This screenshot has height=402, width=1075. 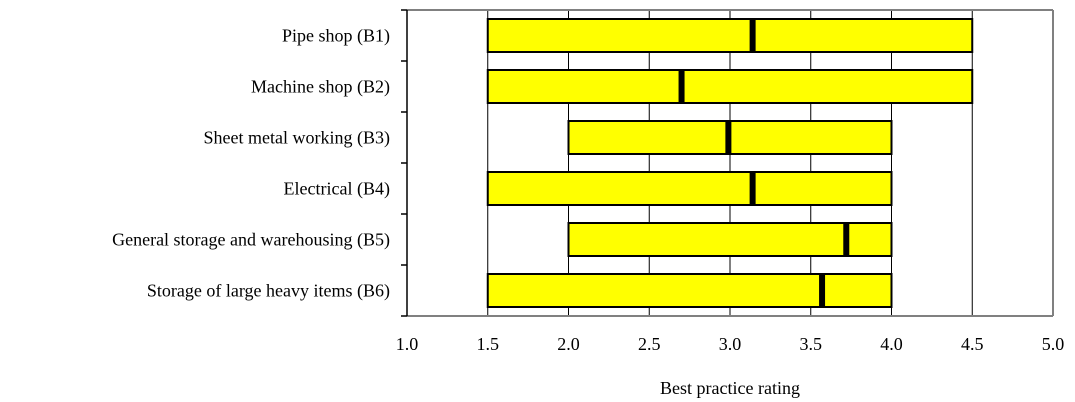 What do you see at coordinates (251, 240) in the screenshot?
I see `category-label-5: General storage and warehousing (B5)` at bounding box center [251, 240].